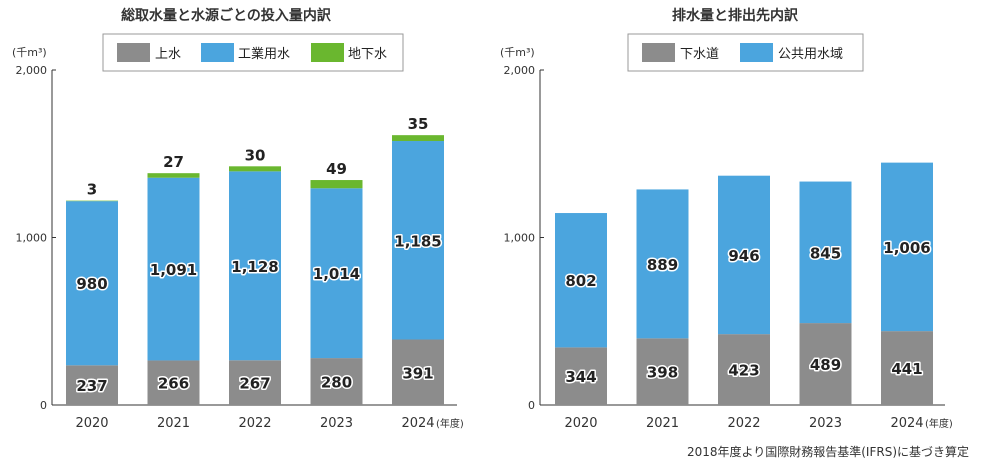  What do you see at coordinates (173, 162) in the screenshot?
I see `data-label: 27` at bounding box center [173, 162].